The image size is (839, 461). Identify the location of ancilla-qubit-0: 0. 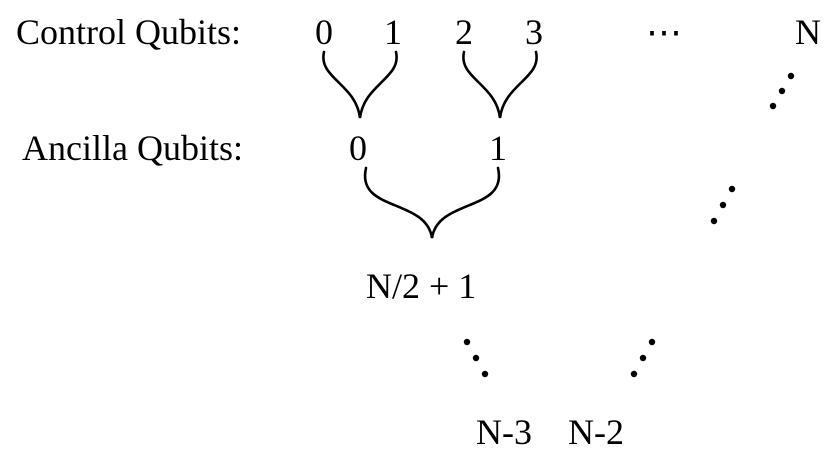
(358, 148).